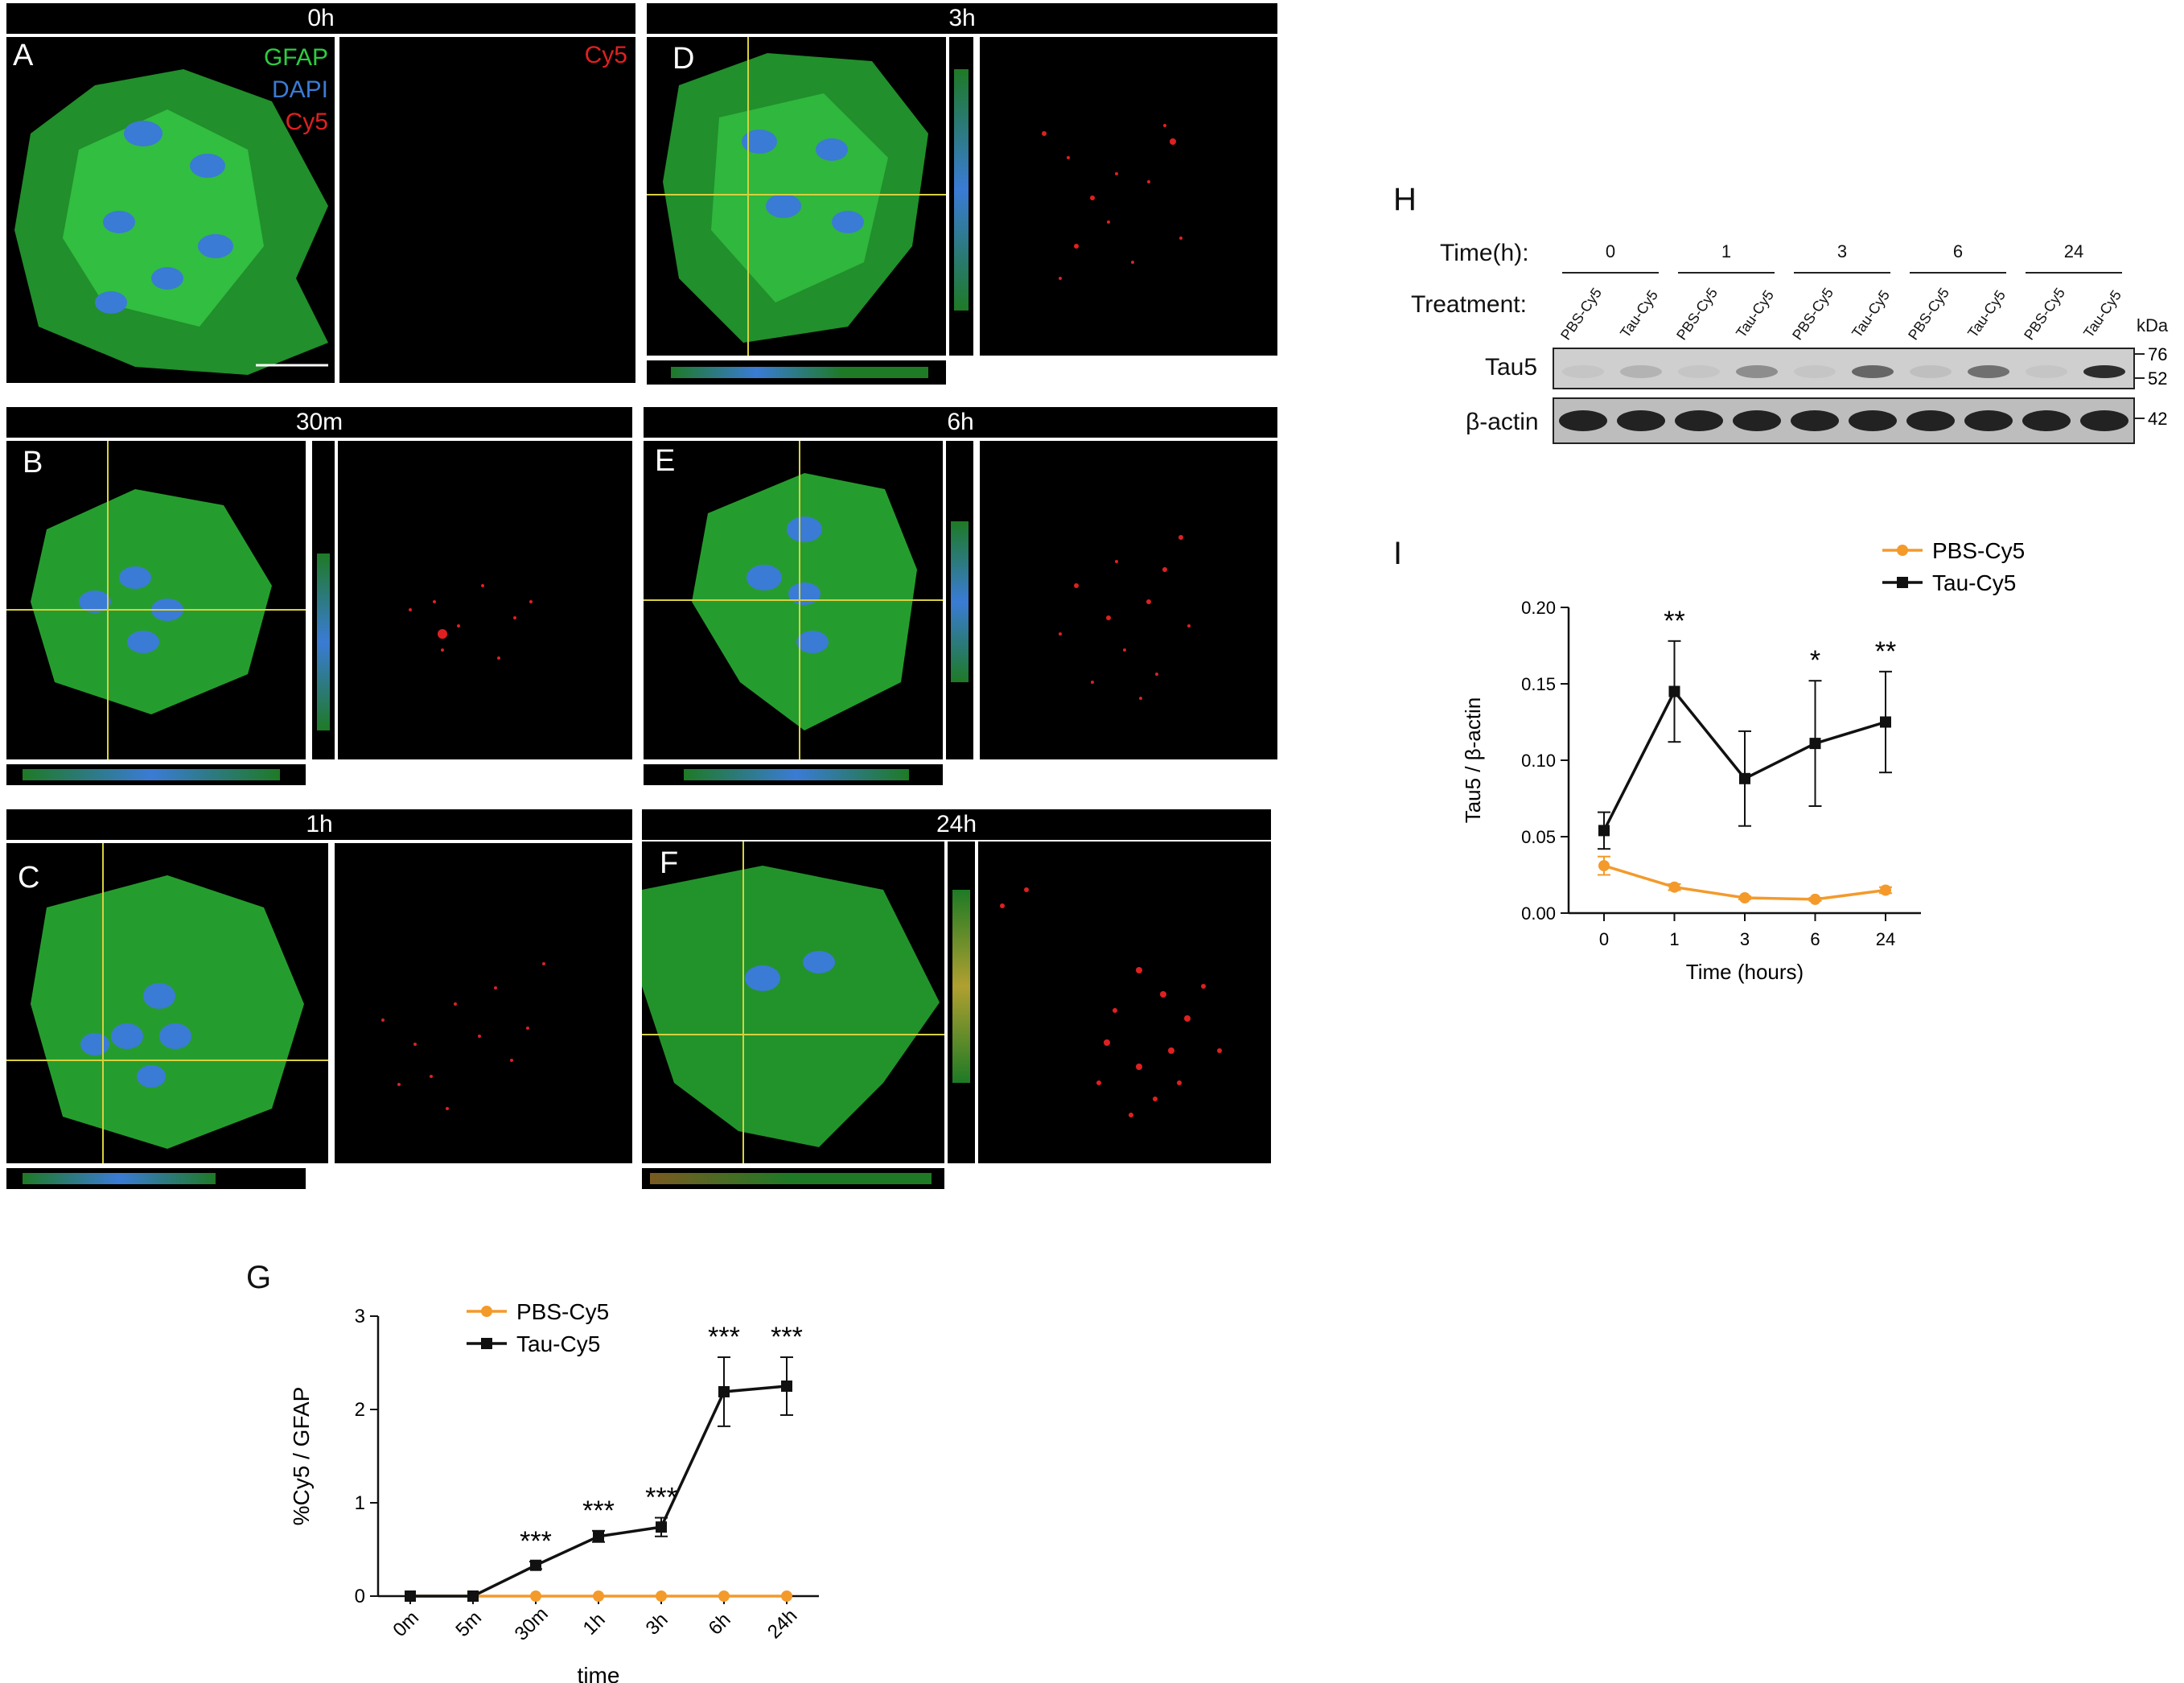 This screenshot has width=2184, height=1683. Describe the element at coordinates (962, 18) in the screenshot. I see `time-header-d: 3h` at that location.